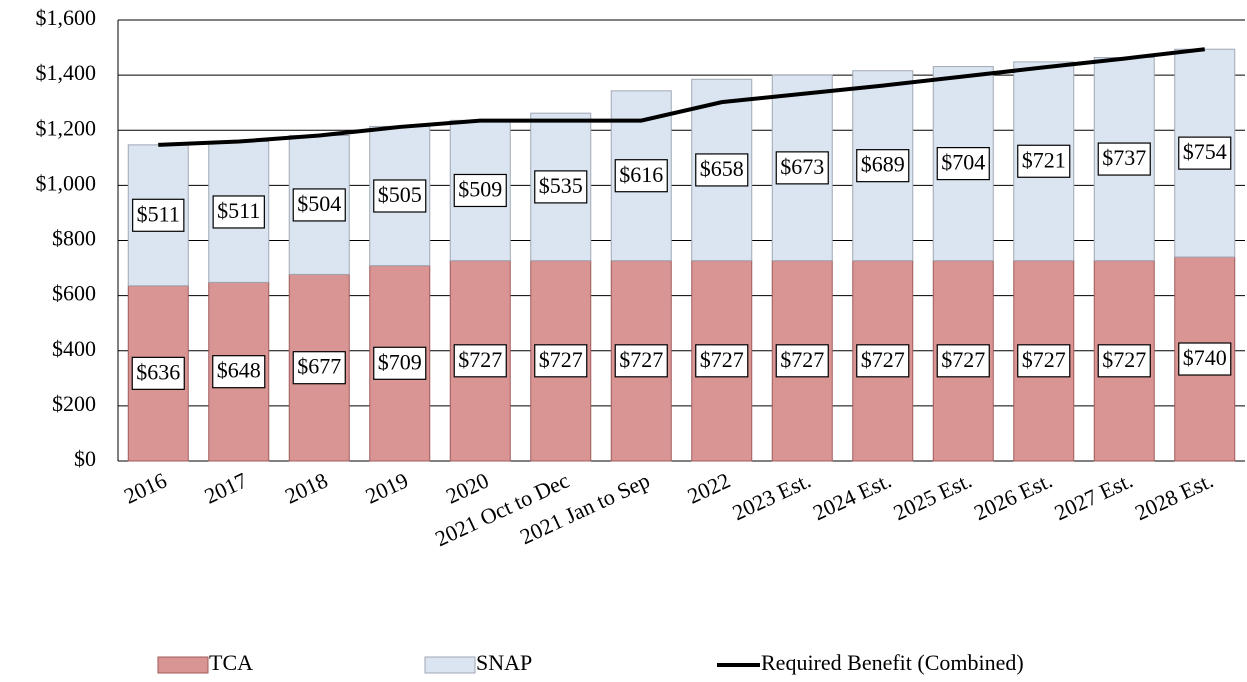 The width and height of the screenshot is (1247, 682). I want to click on x-tick: 2016, so click(145, 487).